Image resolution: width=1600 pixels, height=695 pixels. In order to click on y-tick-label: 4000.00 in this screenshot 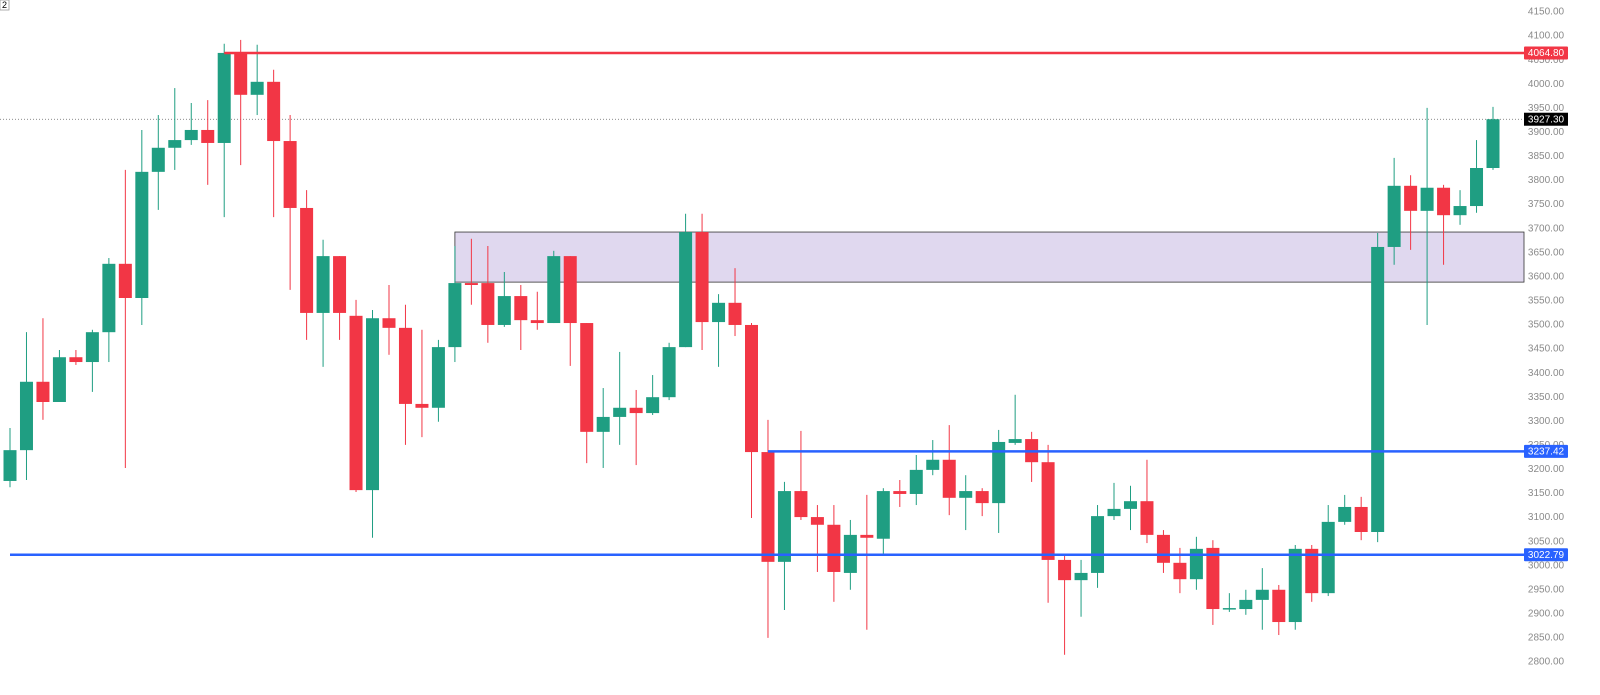, I will do `click(1546, 84)`.